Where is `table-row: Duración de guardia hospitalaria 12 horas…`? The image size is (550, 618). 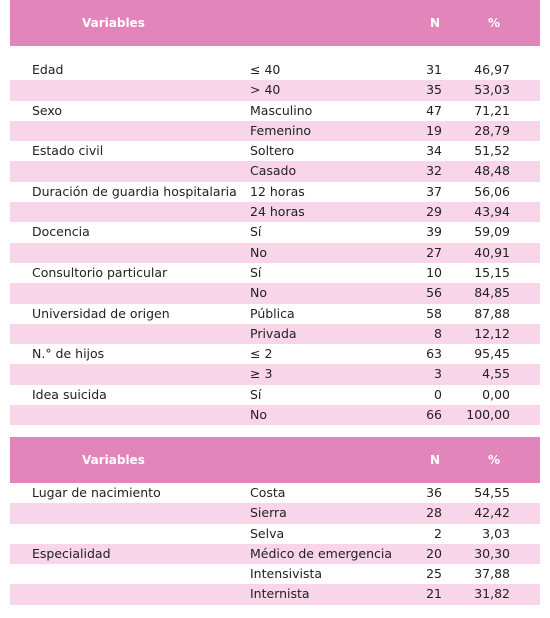
table-row: Duración de guardia hospitalaria 12 horas… is located at coordinates (275, 192).